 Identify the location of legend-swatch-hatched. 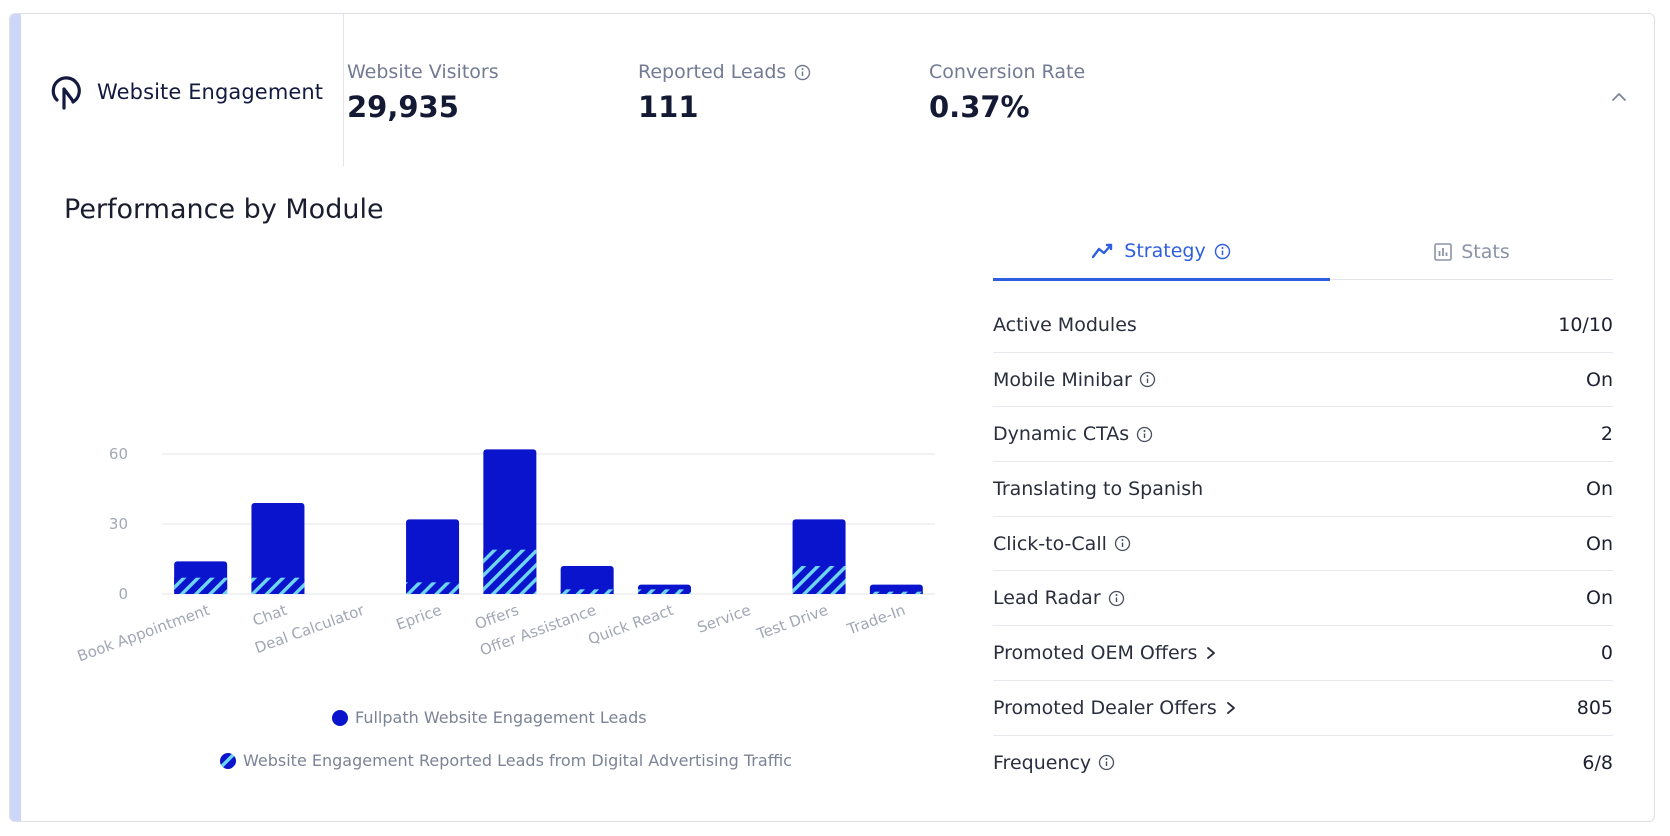
(228, 761).